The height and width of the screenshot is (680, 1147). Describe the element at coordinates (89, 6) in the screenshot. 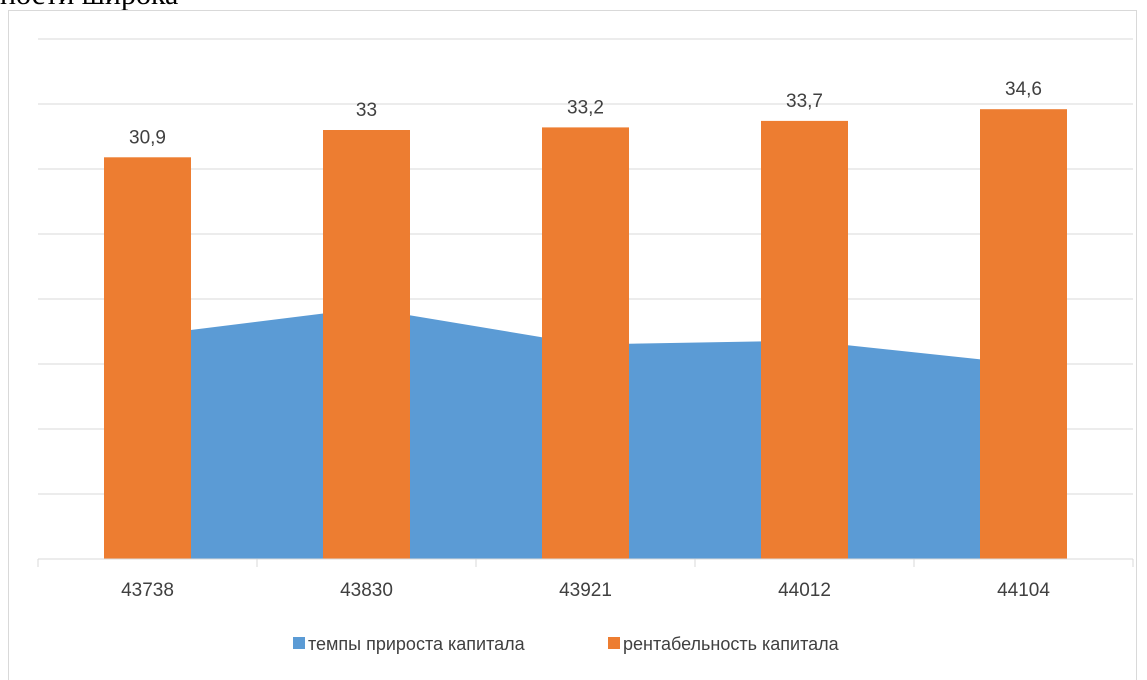

I see `page-heading-fragment: ности широка` at that location.